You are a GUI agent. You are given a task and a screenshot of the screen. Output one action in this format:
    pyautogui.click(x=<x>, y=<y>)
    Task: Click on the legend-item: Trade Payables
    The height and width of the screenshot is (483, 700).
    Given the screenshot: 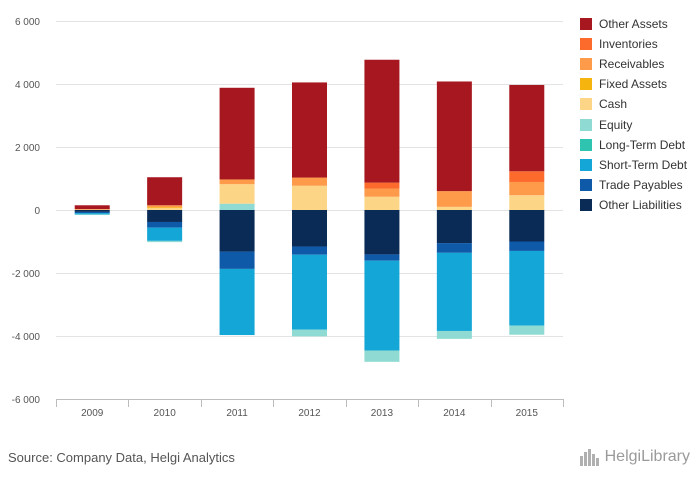 What is the action you would take?
    pyautogui.click(x=633, y=185)
    